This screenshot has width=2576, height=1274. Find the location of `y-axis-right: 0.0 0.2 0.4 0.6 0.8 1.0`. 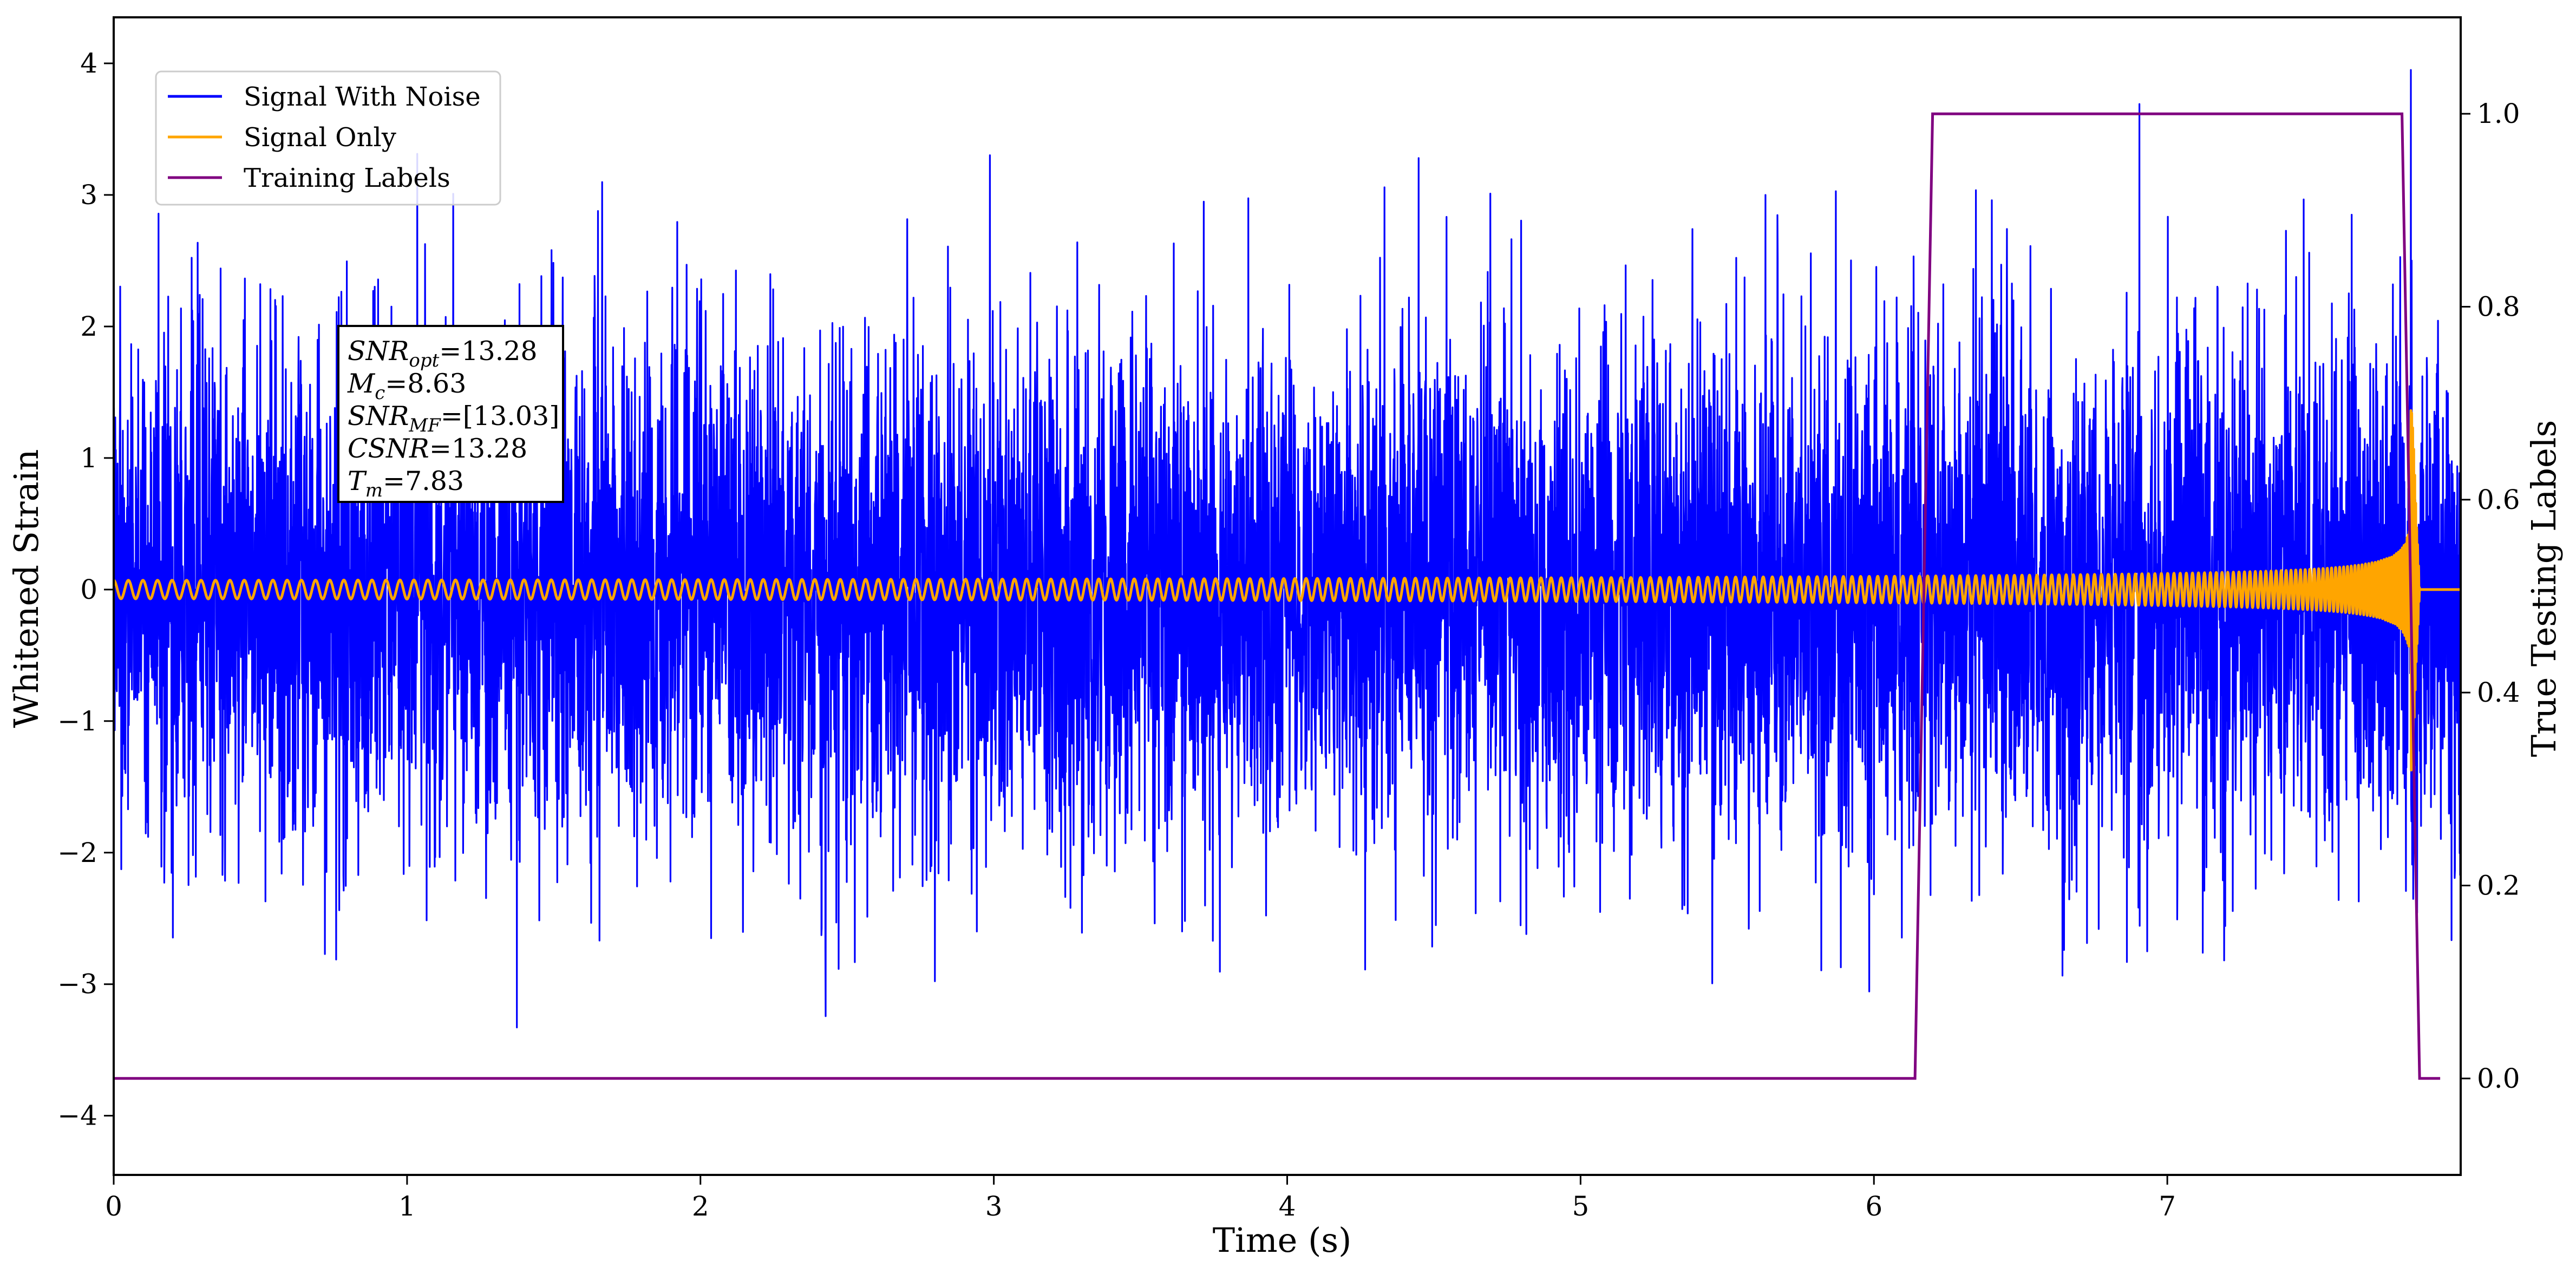

y-axis-right: 0.0 0.2 0.4 0.6 0.8 1.0 is located at coordinates (2490, 596).